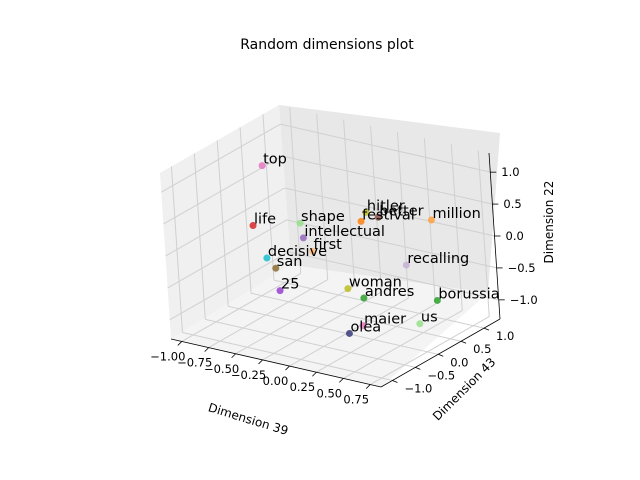 This screenshot has height=480, width=640. What do you see at coordinates (265, 220) in the screenshot?
I see `point-label: life` at bounding box center [265, 220].